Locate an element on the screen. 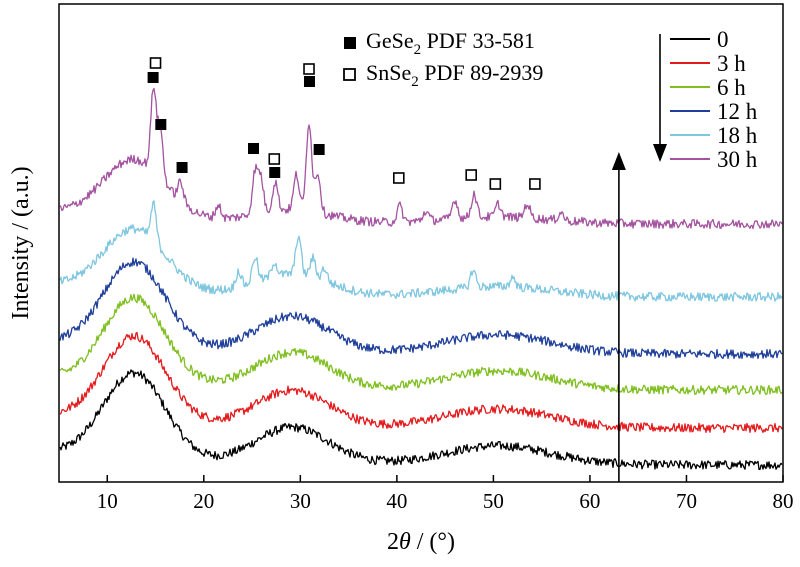 Image resolution: width=800 pixels, height=567 pixels. x-tick-label: 60 is located at coordinates (589, 501).